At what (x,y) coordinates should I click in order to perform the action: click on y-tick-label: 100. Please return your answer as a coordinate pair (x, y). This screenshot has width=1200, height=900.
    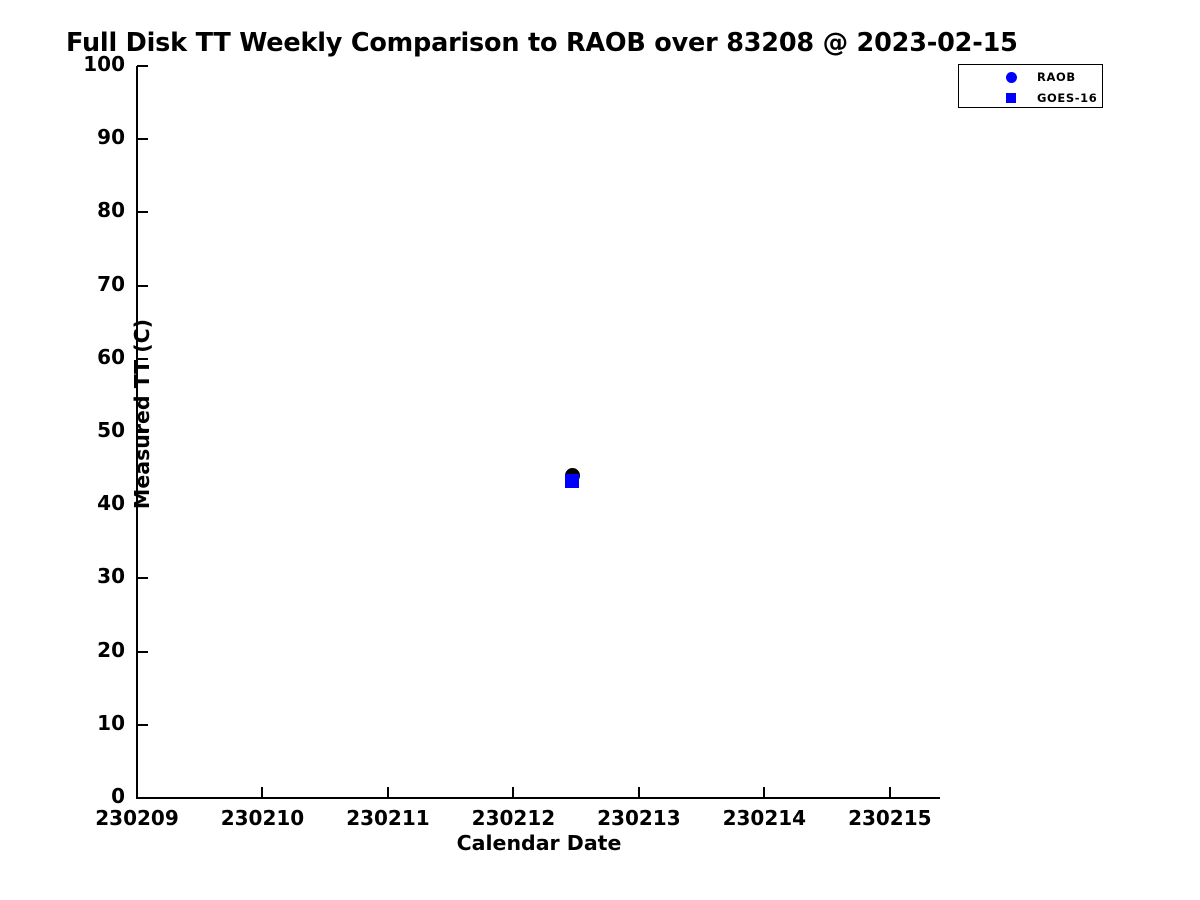
    Looking at the image, I should click on (104, 64).